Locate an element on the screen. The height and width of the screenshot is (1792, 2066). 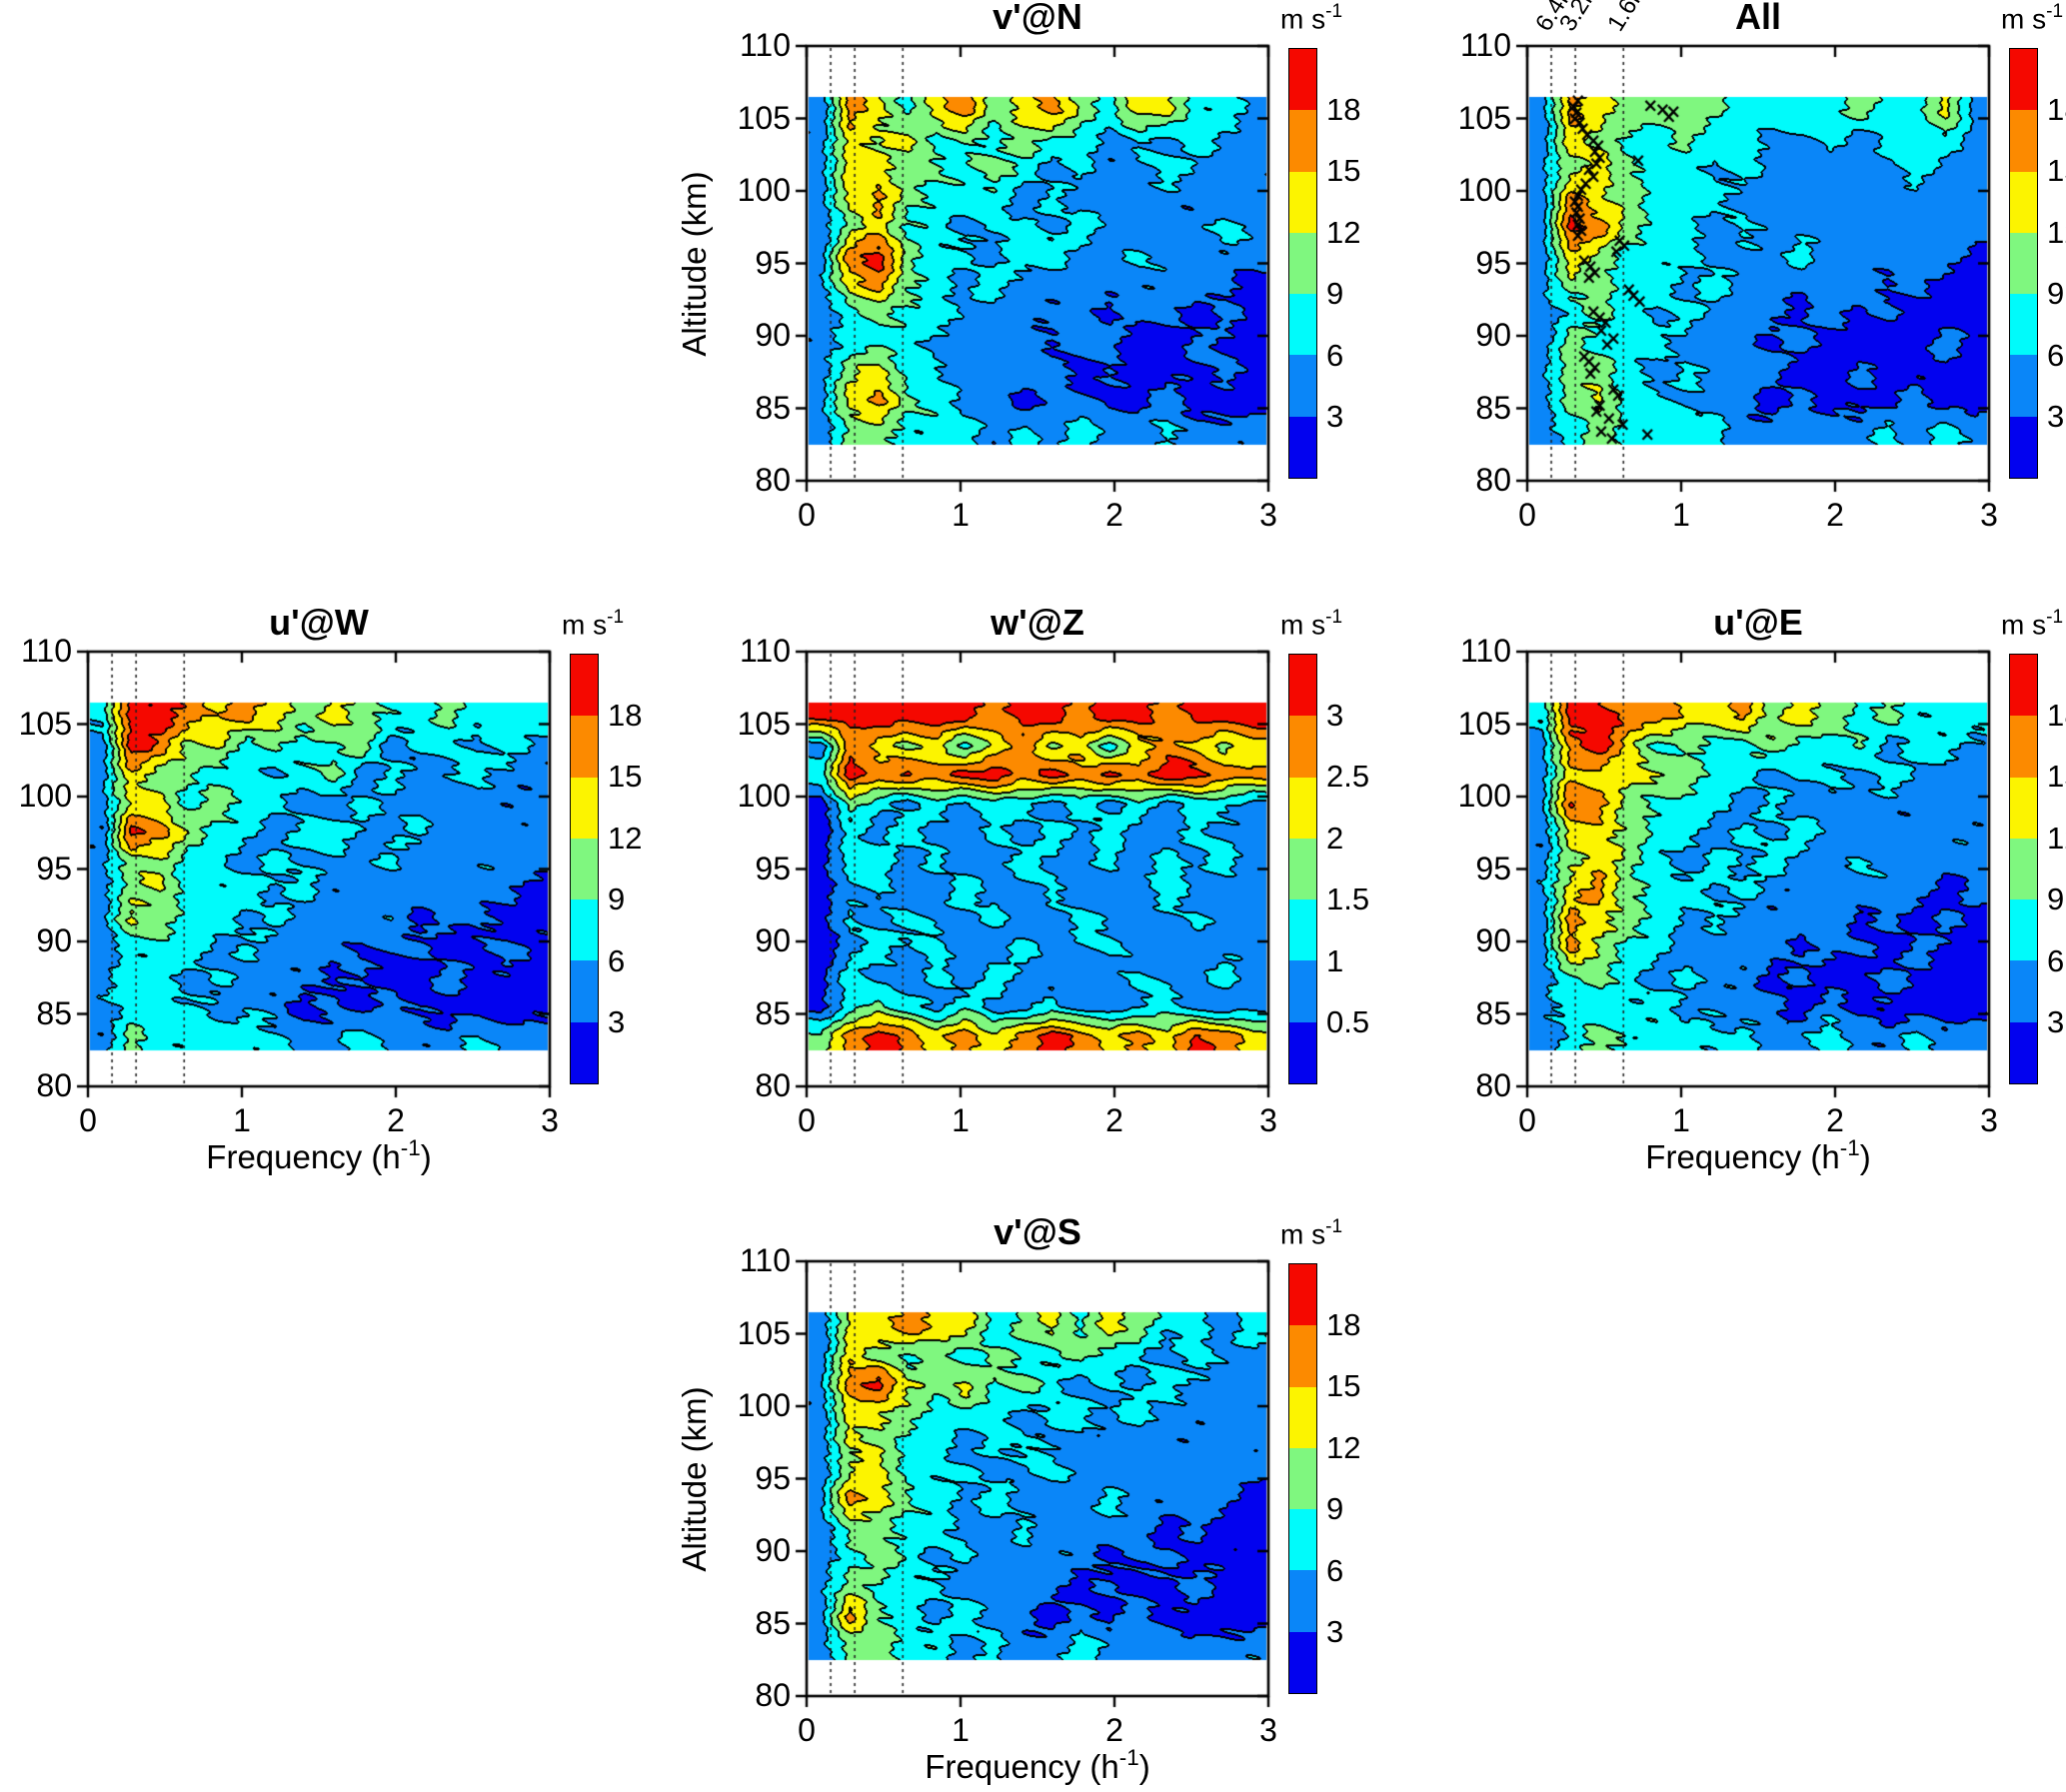
panel-title: All is located at coordinates (1758, 19).